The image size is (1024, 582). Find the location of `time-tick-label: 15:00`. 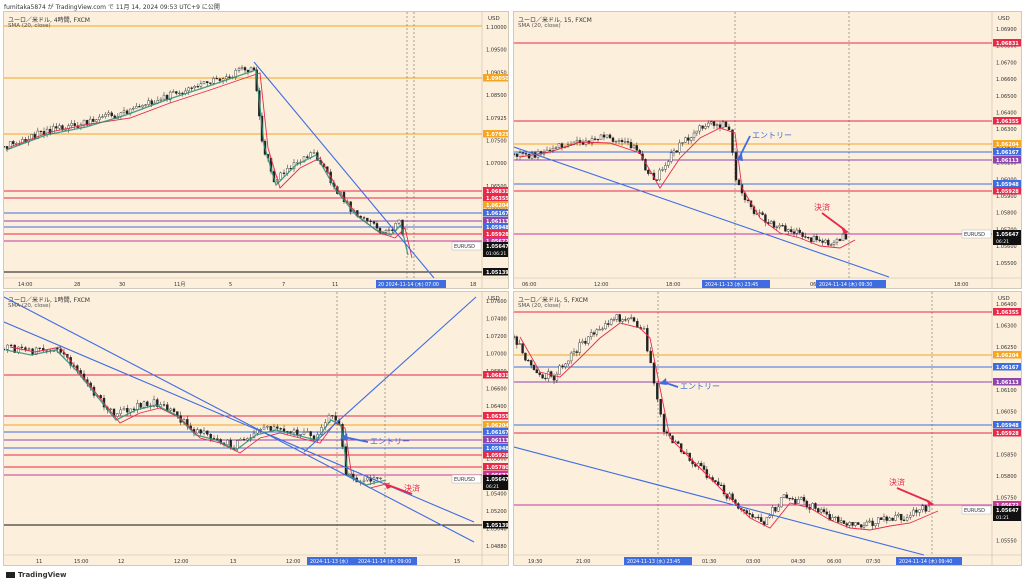

time-tick-label: 15:00 is located at coordinates (81, 562).